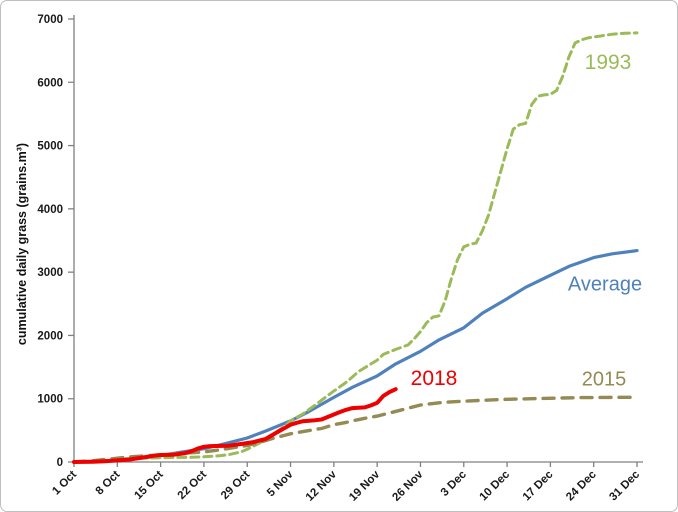  What do you see at coordinates (148, 485) in the screenshot?
I see `x-tick-label: 15 Oct` at bounding box center [148, 485].